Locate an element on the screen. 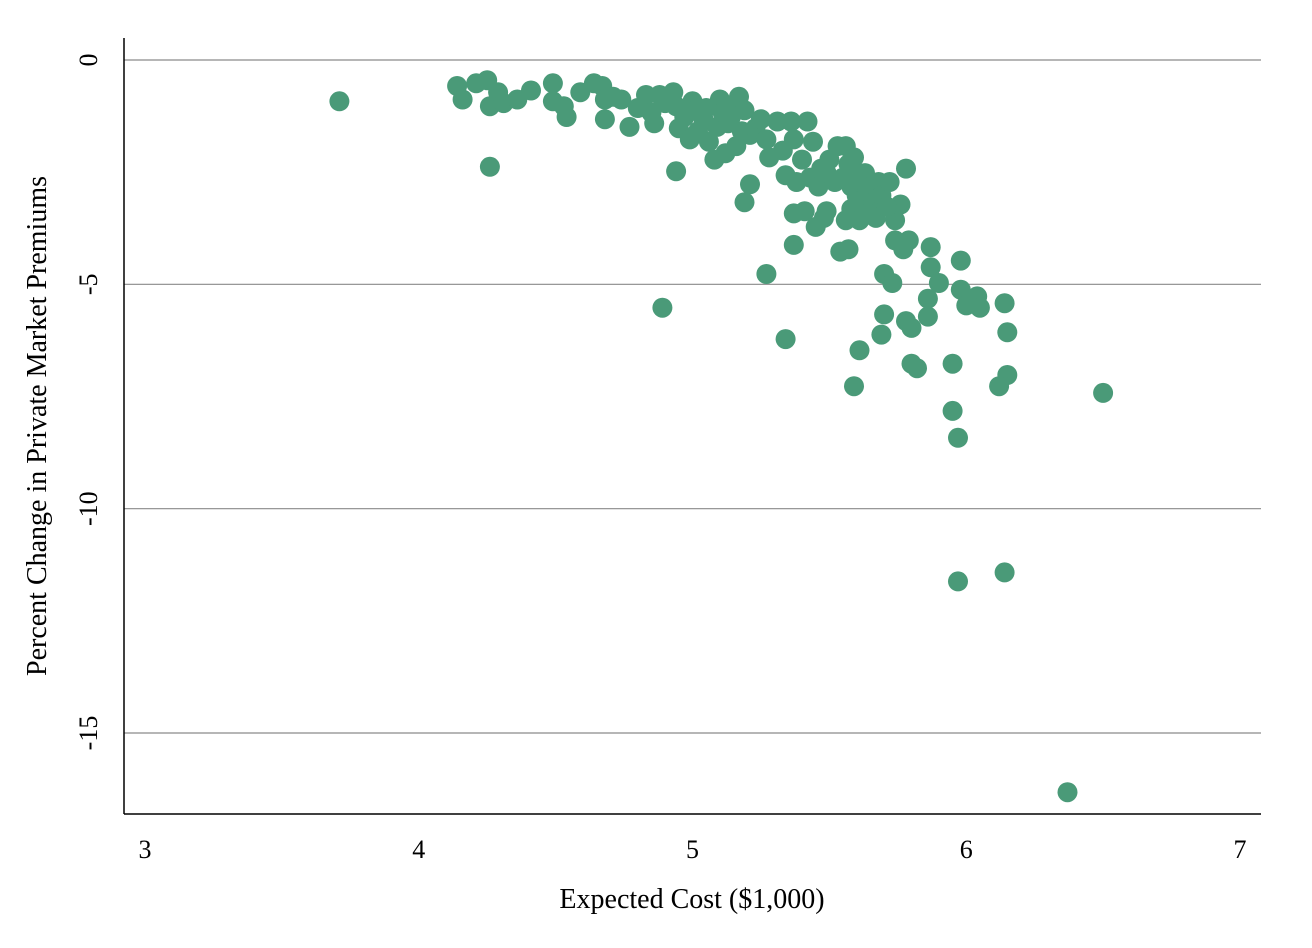  y-tick-label: -5 is located at coordinates (88, 284).